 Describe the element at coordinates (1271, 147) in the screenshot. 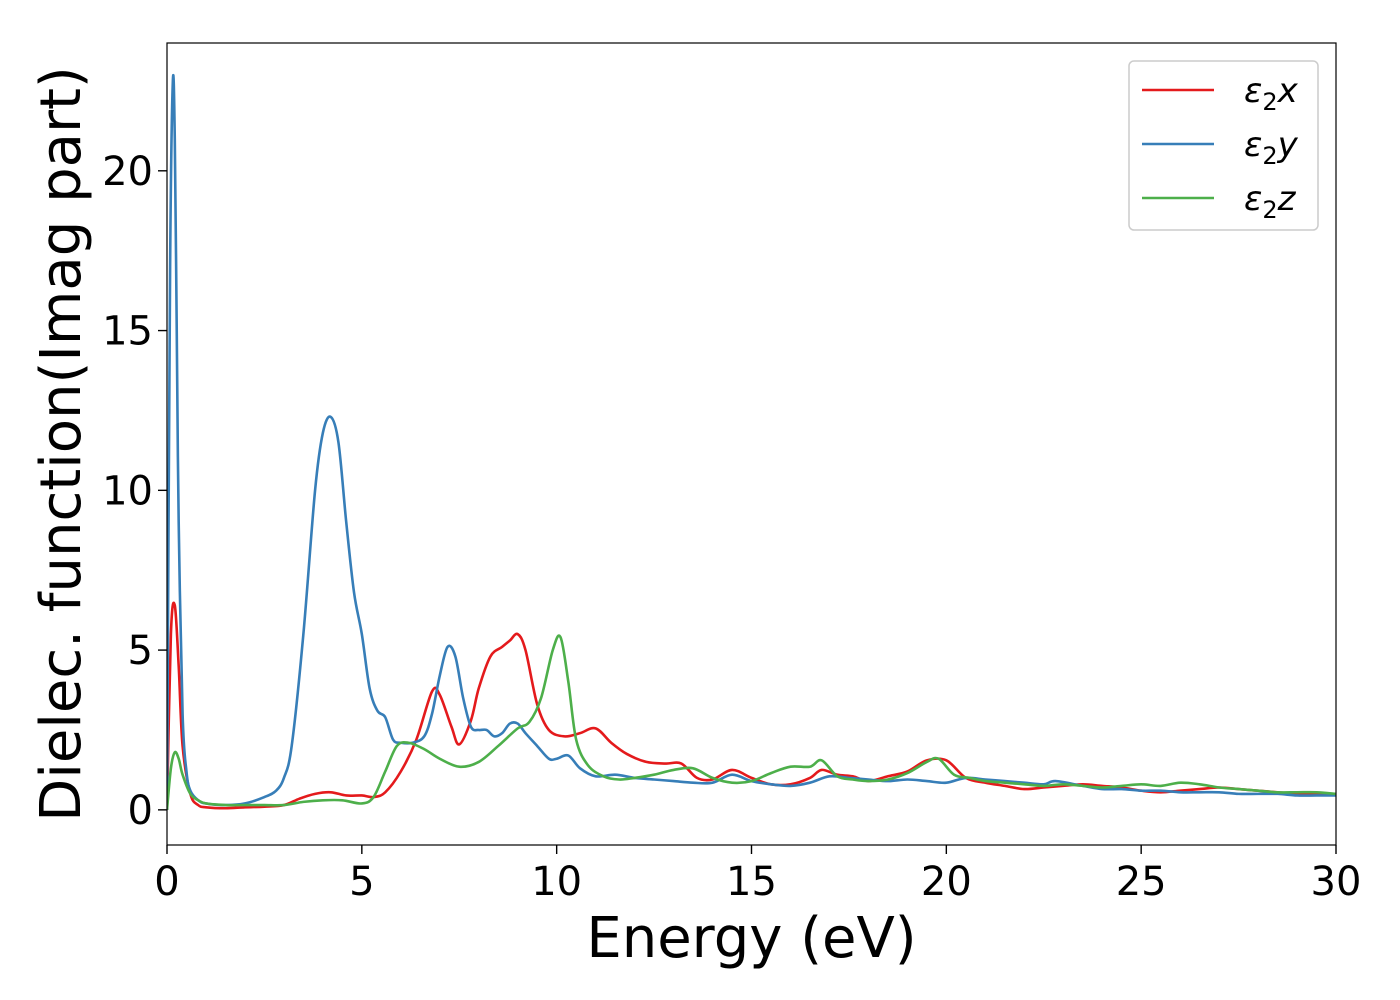

I see `legend-label-eps2y: ε2y` at that location.